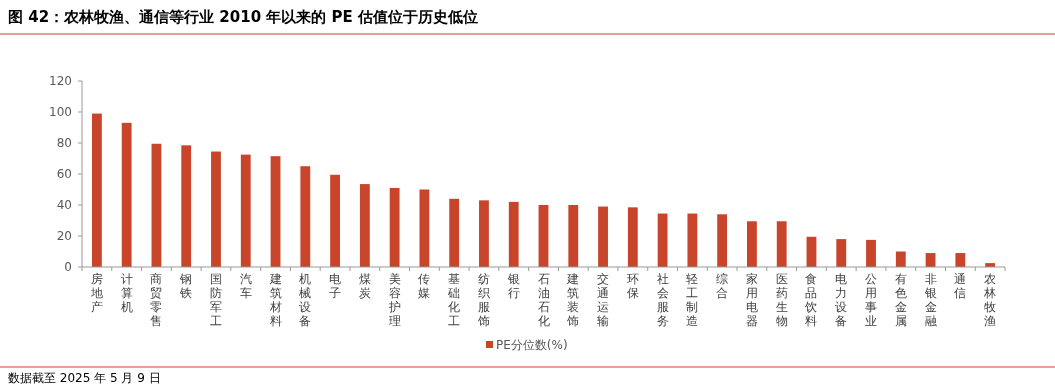  What do you see at coordinates (960, 286) in the screenshot?
I see `x-tick-label: 通信` at bounding box center [960, 286].